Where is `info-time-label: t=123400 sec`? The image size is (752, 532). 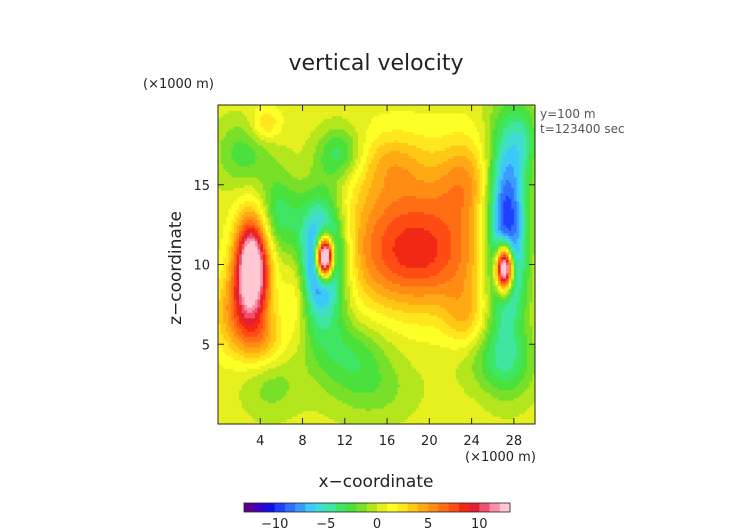
info-time-label: t=123400 sec is located at coordinates (582, 129).